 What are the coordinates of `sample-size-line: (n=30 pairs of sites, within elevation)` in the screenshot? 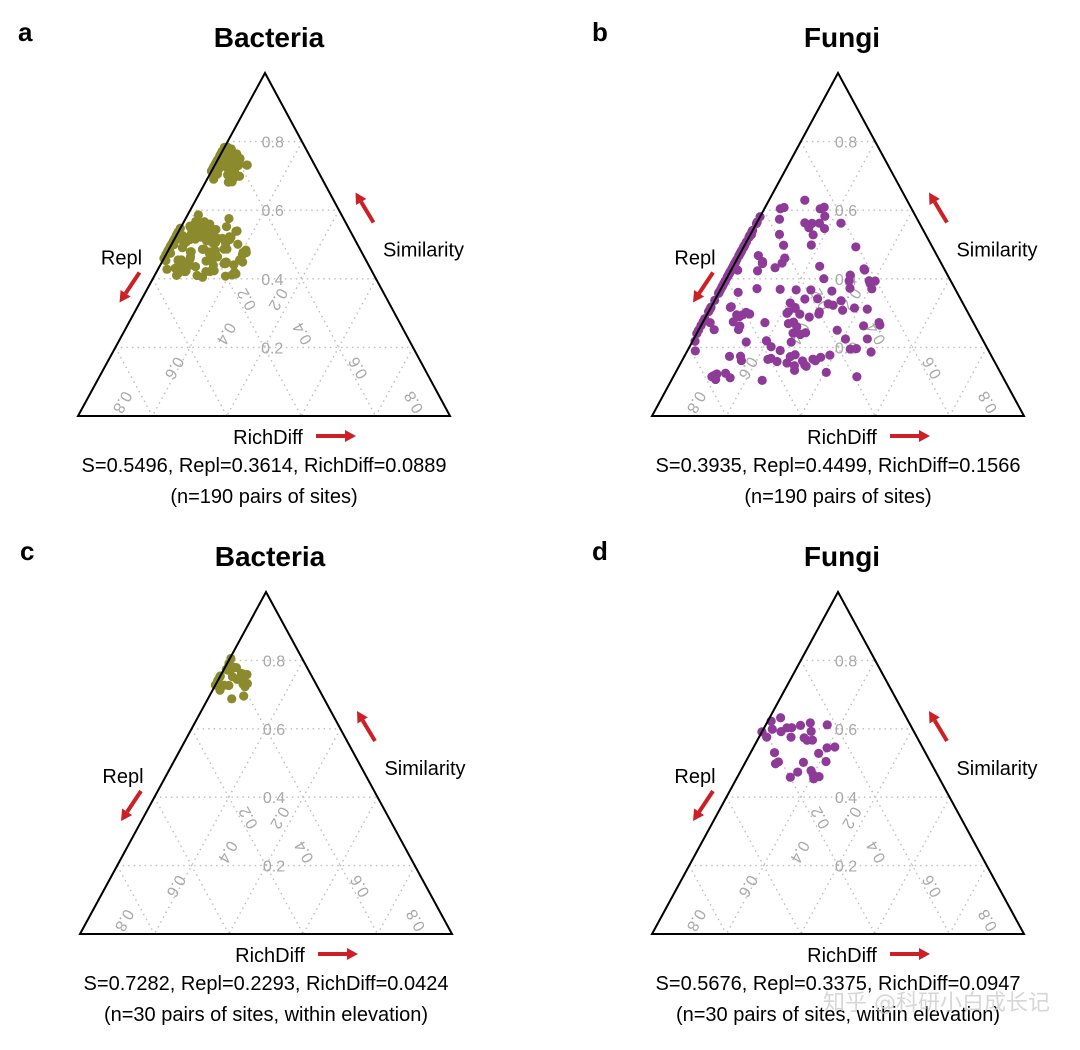 It's located at (266, 1015).